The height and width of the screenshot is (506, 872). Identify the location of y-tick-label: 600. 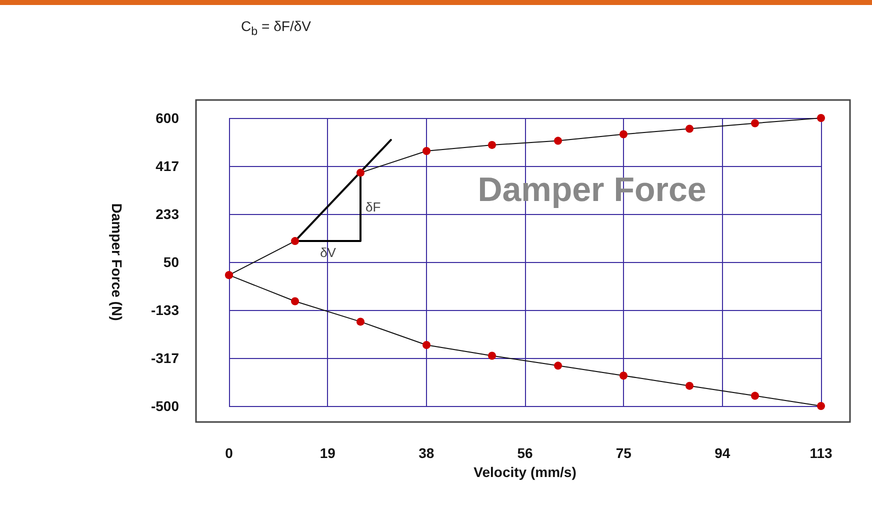
(168, 118).